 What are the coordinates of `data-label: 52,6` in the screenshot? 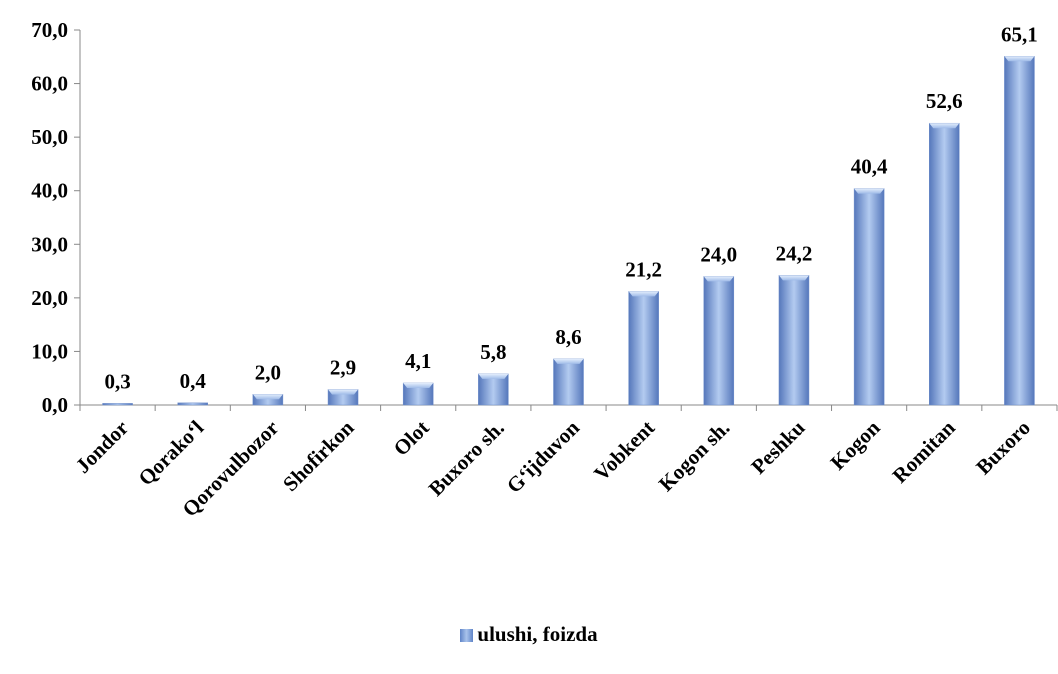 It's located at (944, 101).